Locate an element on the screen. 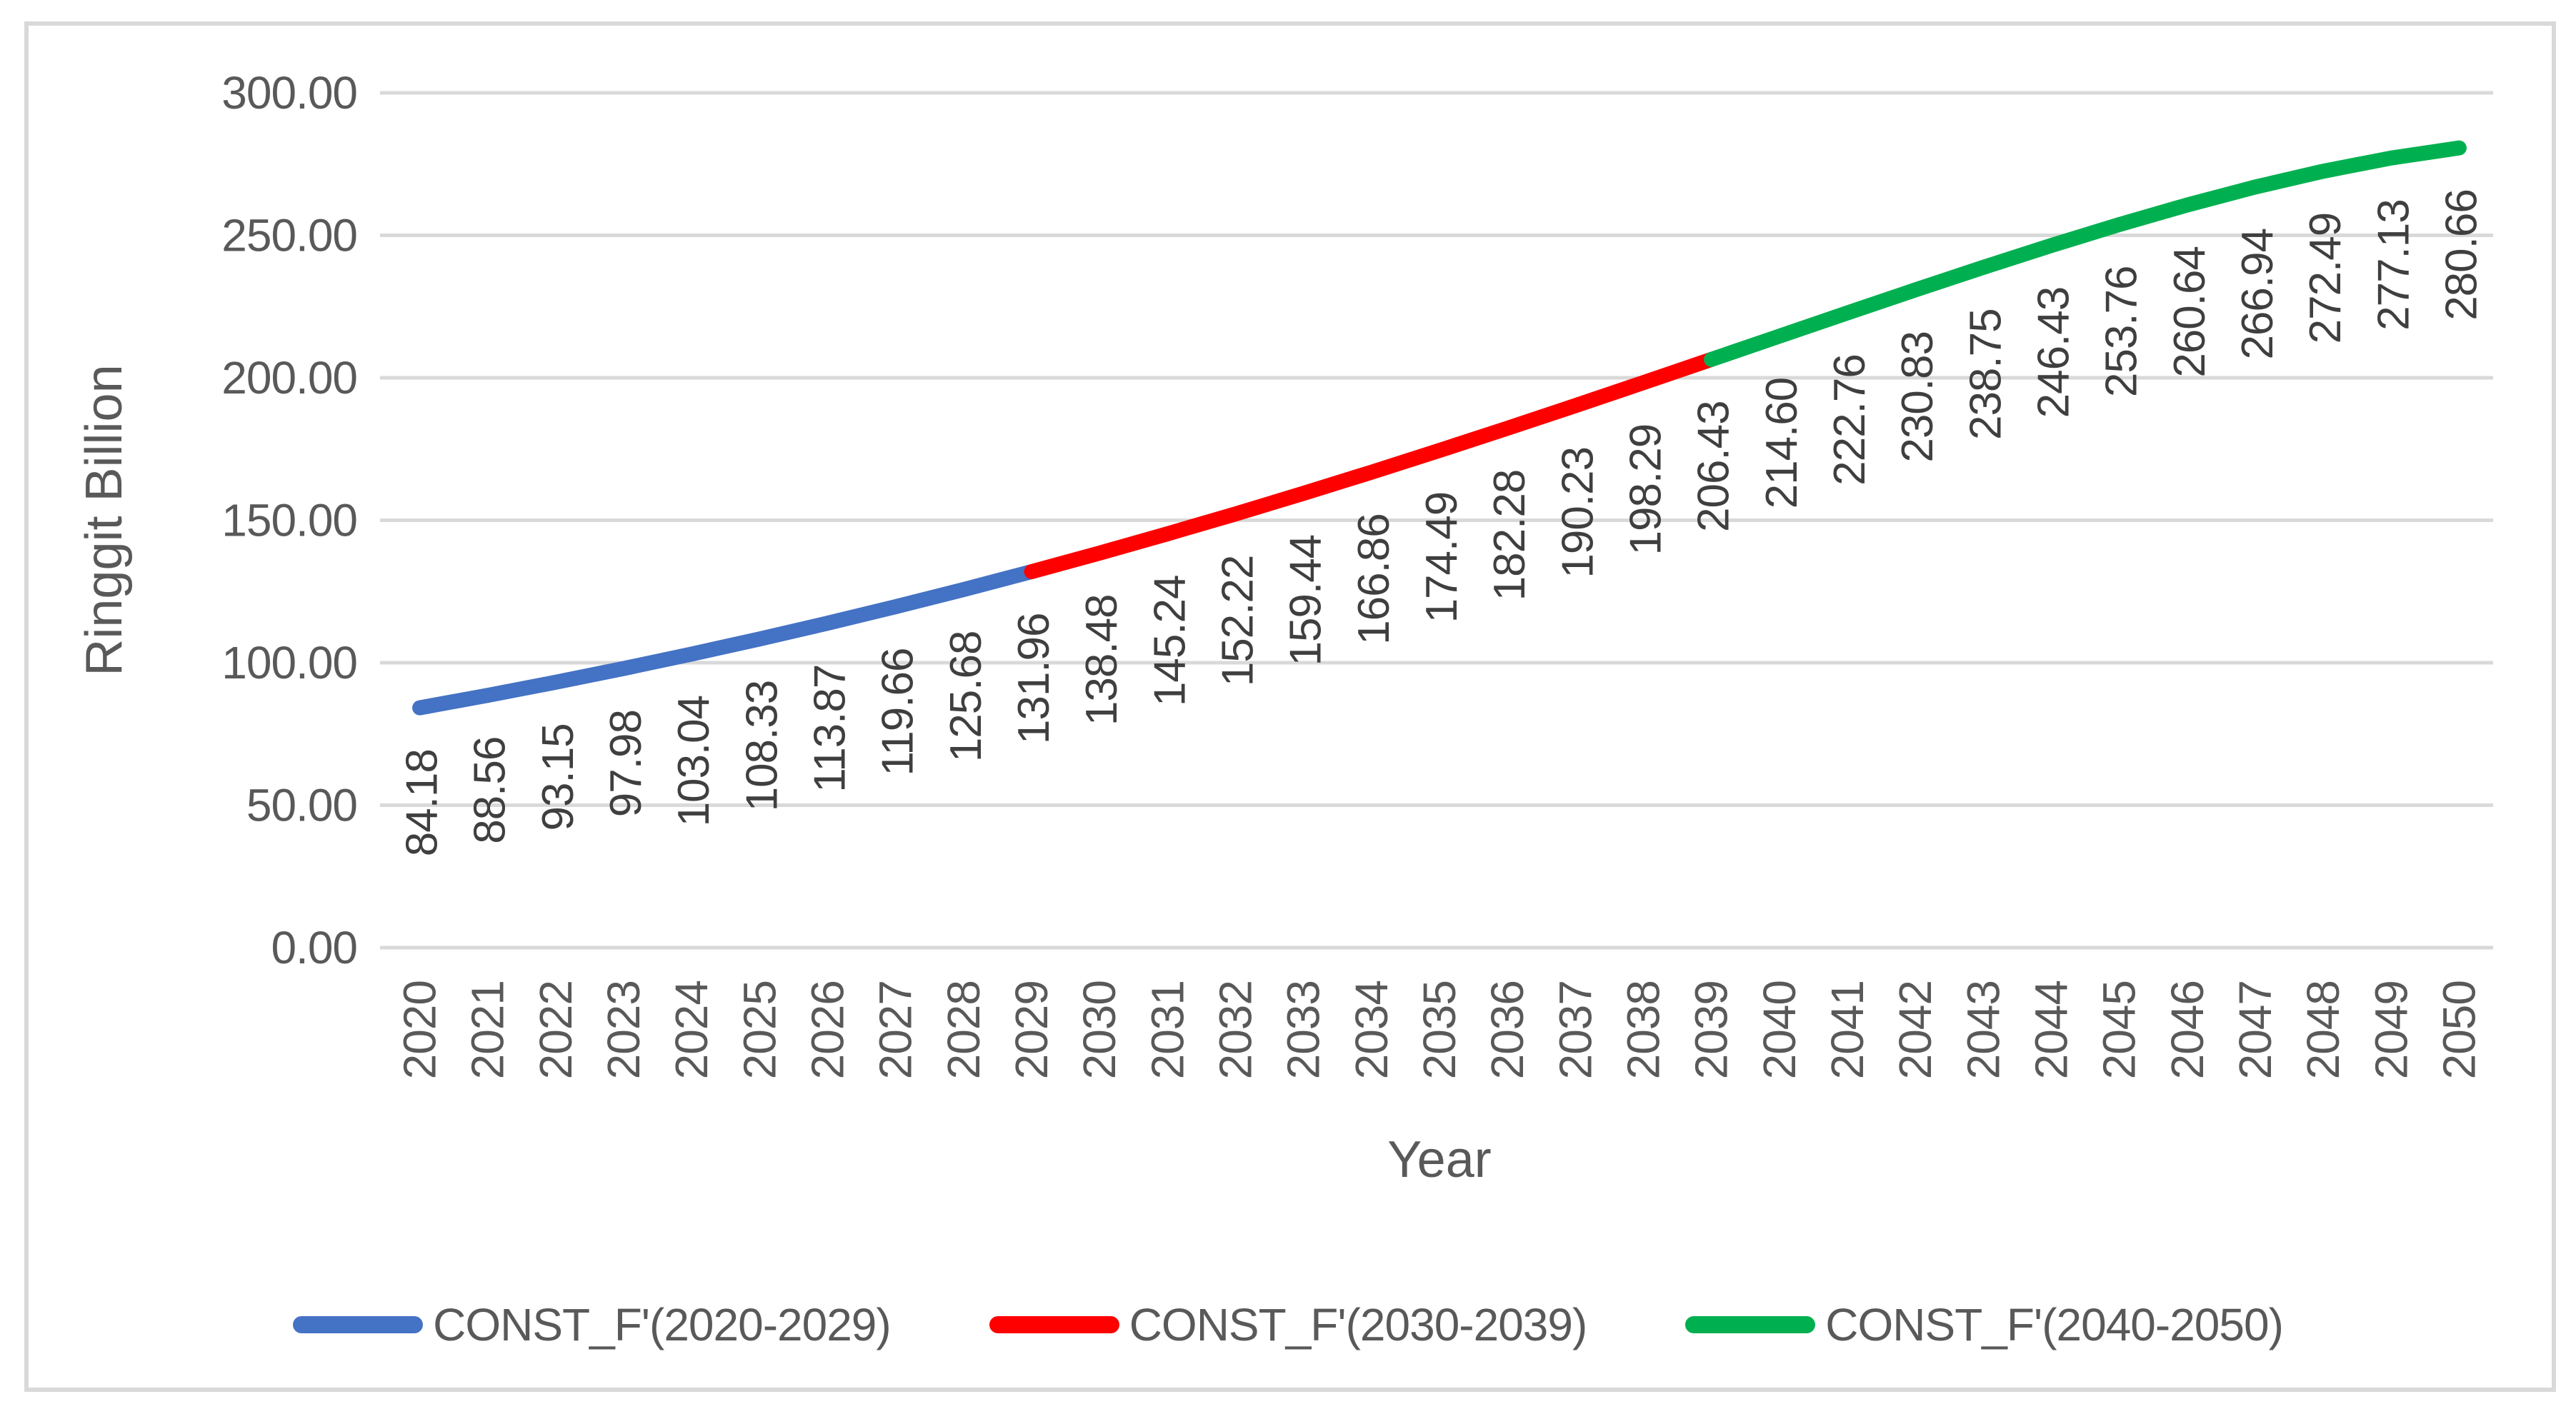 Image resolution: width=2576 pixels, height=1419 pixels. x-tick-label-2023: 2023 is located at coordinates (624, 1030).